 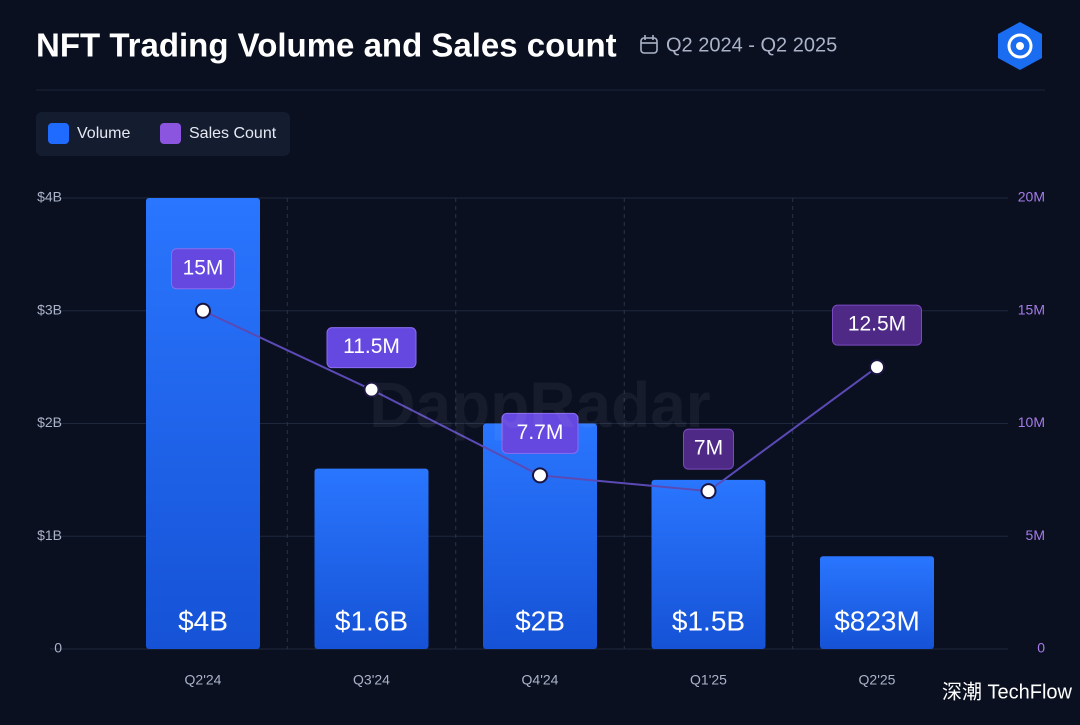 What do you see at coordinates (371, 620) in the screenshot?
I see `bar-value-label: $1.6B` at bounding box center [371, 620].